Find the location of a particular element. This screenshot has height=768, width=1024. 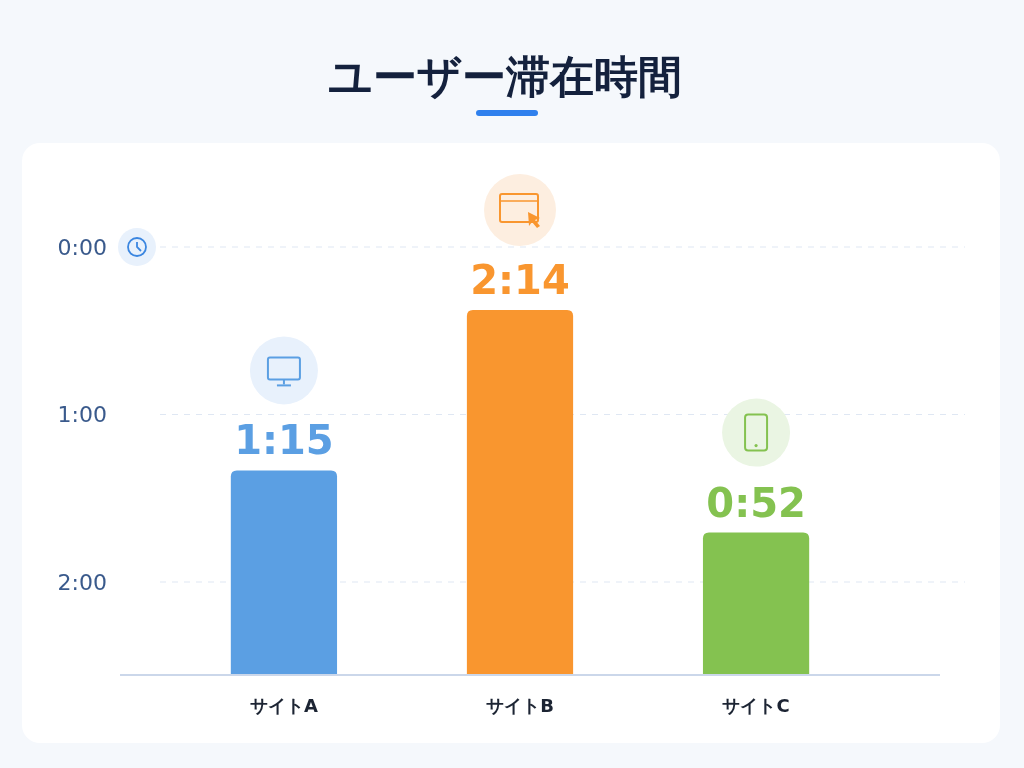

y2-tick-label: 2:00 is located at coordinates (82, 582).